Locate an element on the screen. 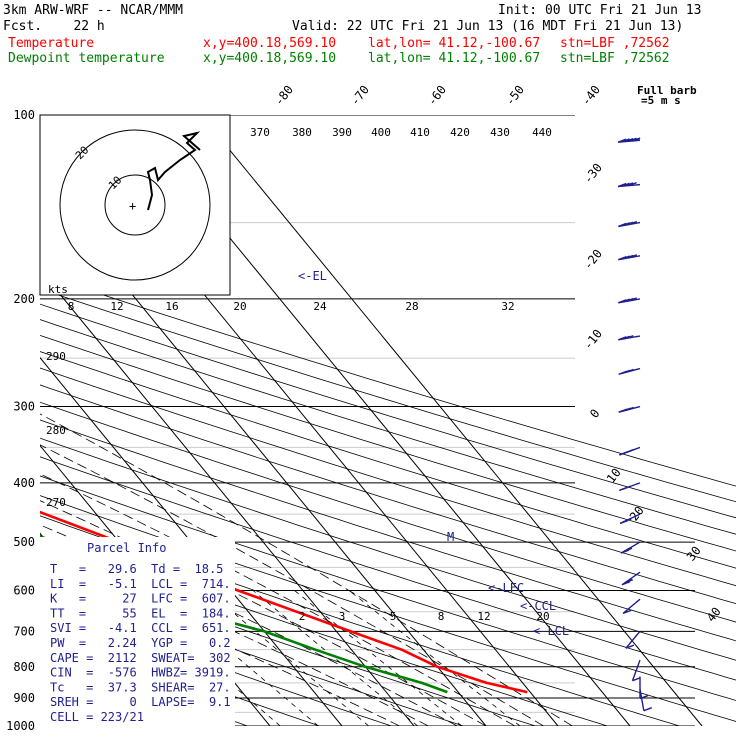  dewpoint-line is located at coordinates (244, 614).